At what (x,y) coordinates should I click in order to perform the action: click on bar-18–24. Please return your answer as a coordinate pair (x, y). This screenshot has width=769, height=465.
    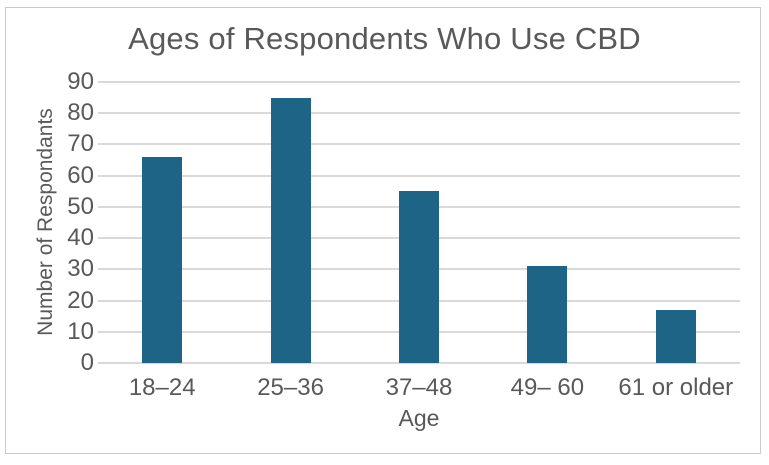
    Looking at the image, I should click on (162, 259).